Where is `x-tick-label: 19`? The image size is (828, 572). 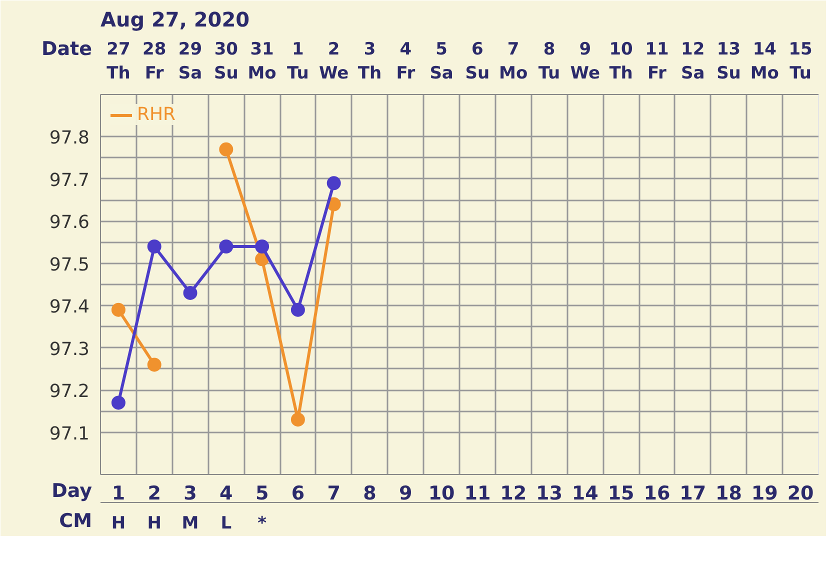 x-tick-label: 19 is located at coordinates (764, 493).